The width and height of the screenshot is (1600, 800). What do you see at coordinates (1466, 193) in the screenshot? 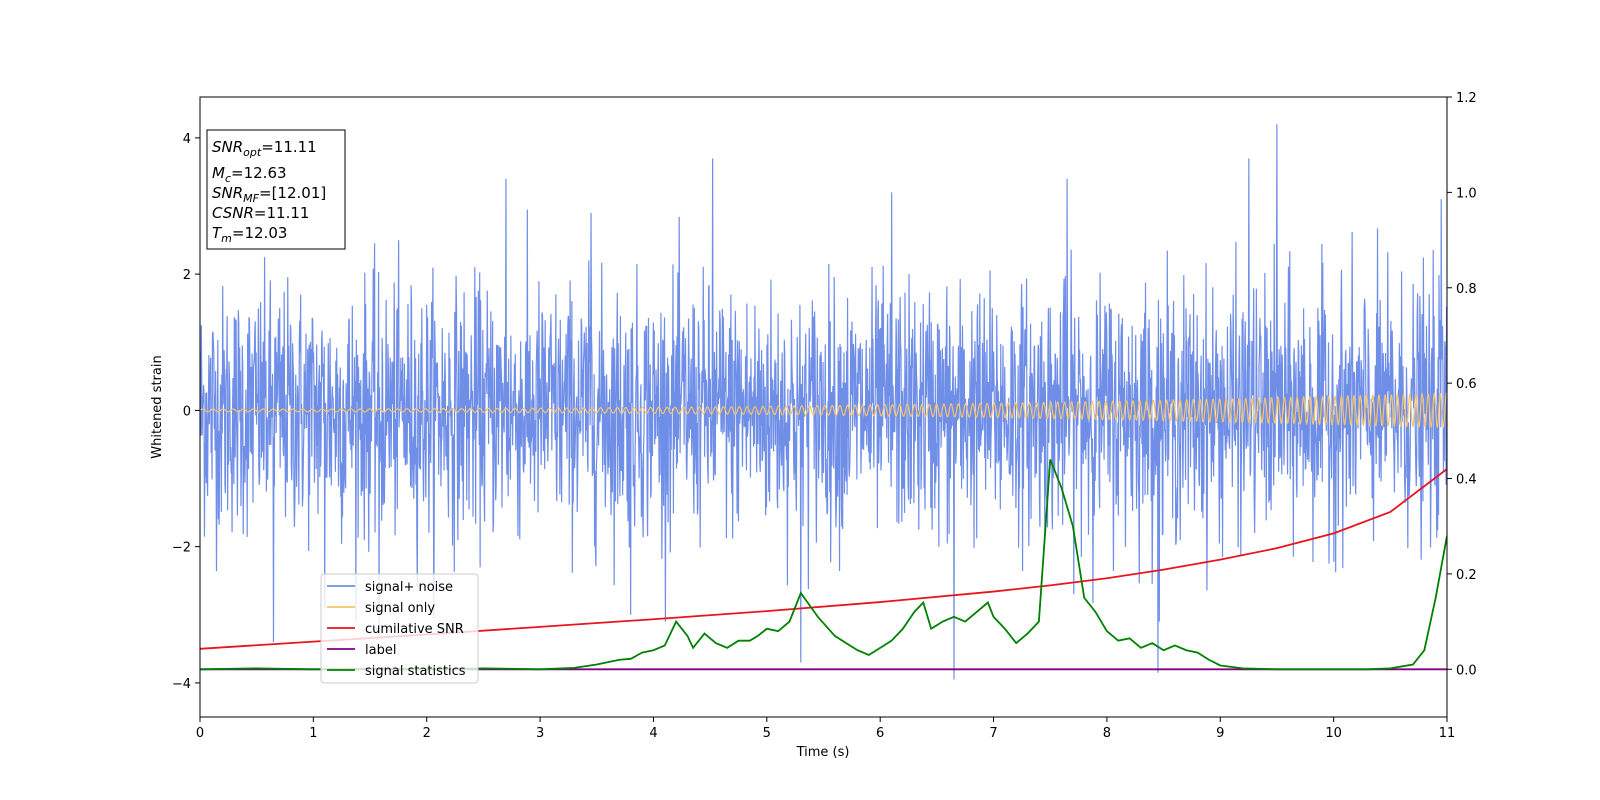
I see `y2-tick-label: 1.0` at bounding box center [1466, 193].